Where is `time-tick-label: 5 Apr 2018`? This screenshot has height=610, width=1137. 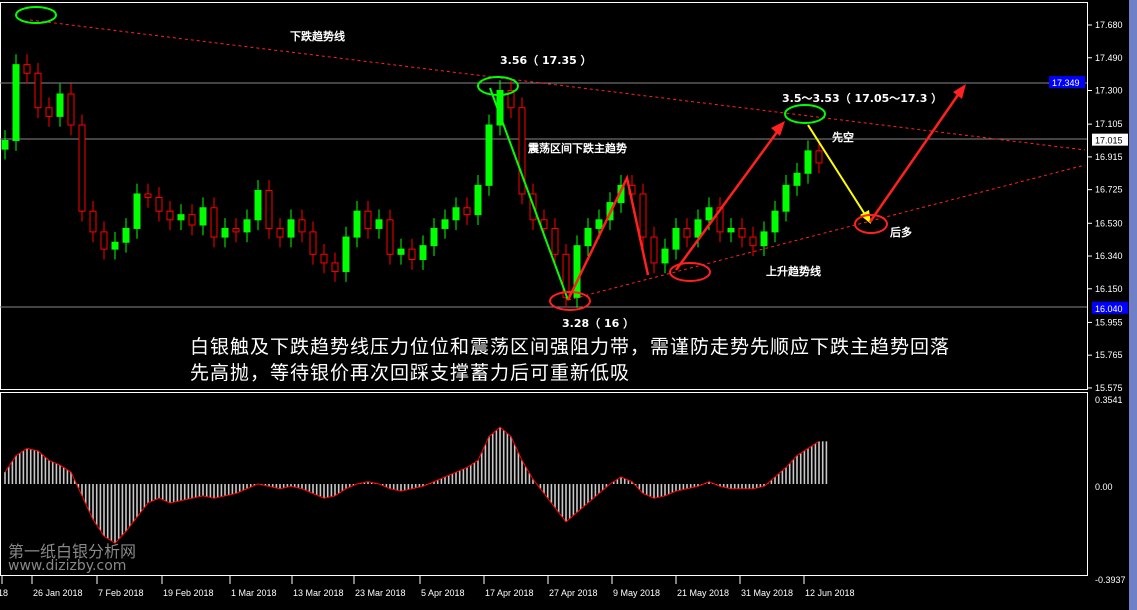
time-tick-label: 5 Apr 2018 is located at coordinates (443, 593).